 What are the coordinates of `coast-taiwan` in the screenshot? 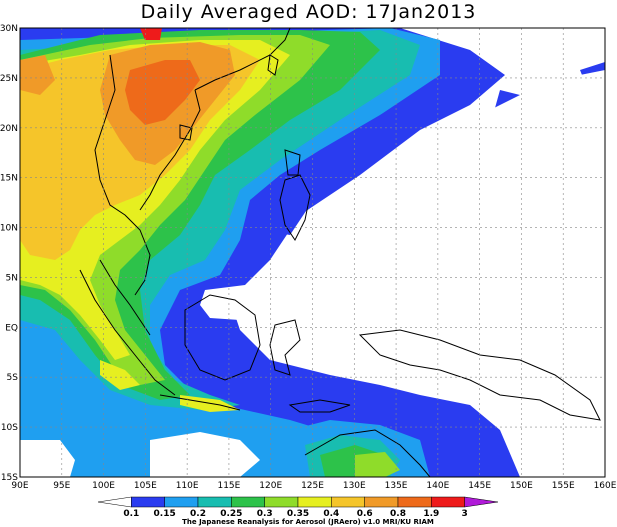 It's located at (273, 65).